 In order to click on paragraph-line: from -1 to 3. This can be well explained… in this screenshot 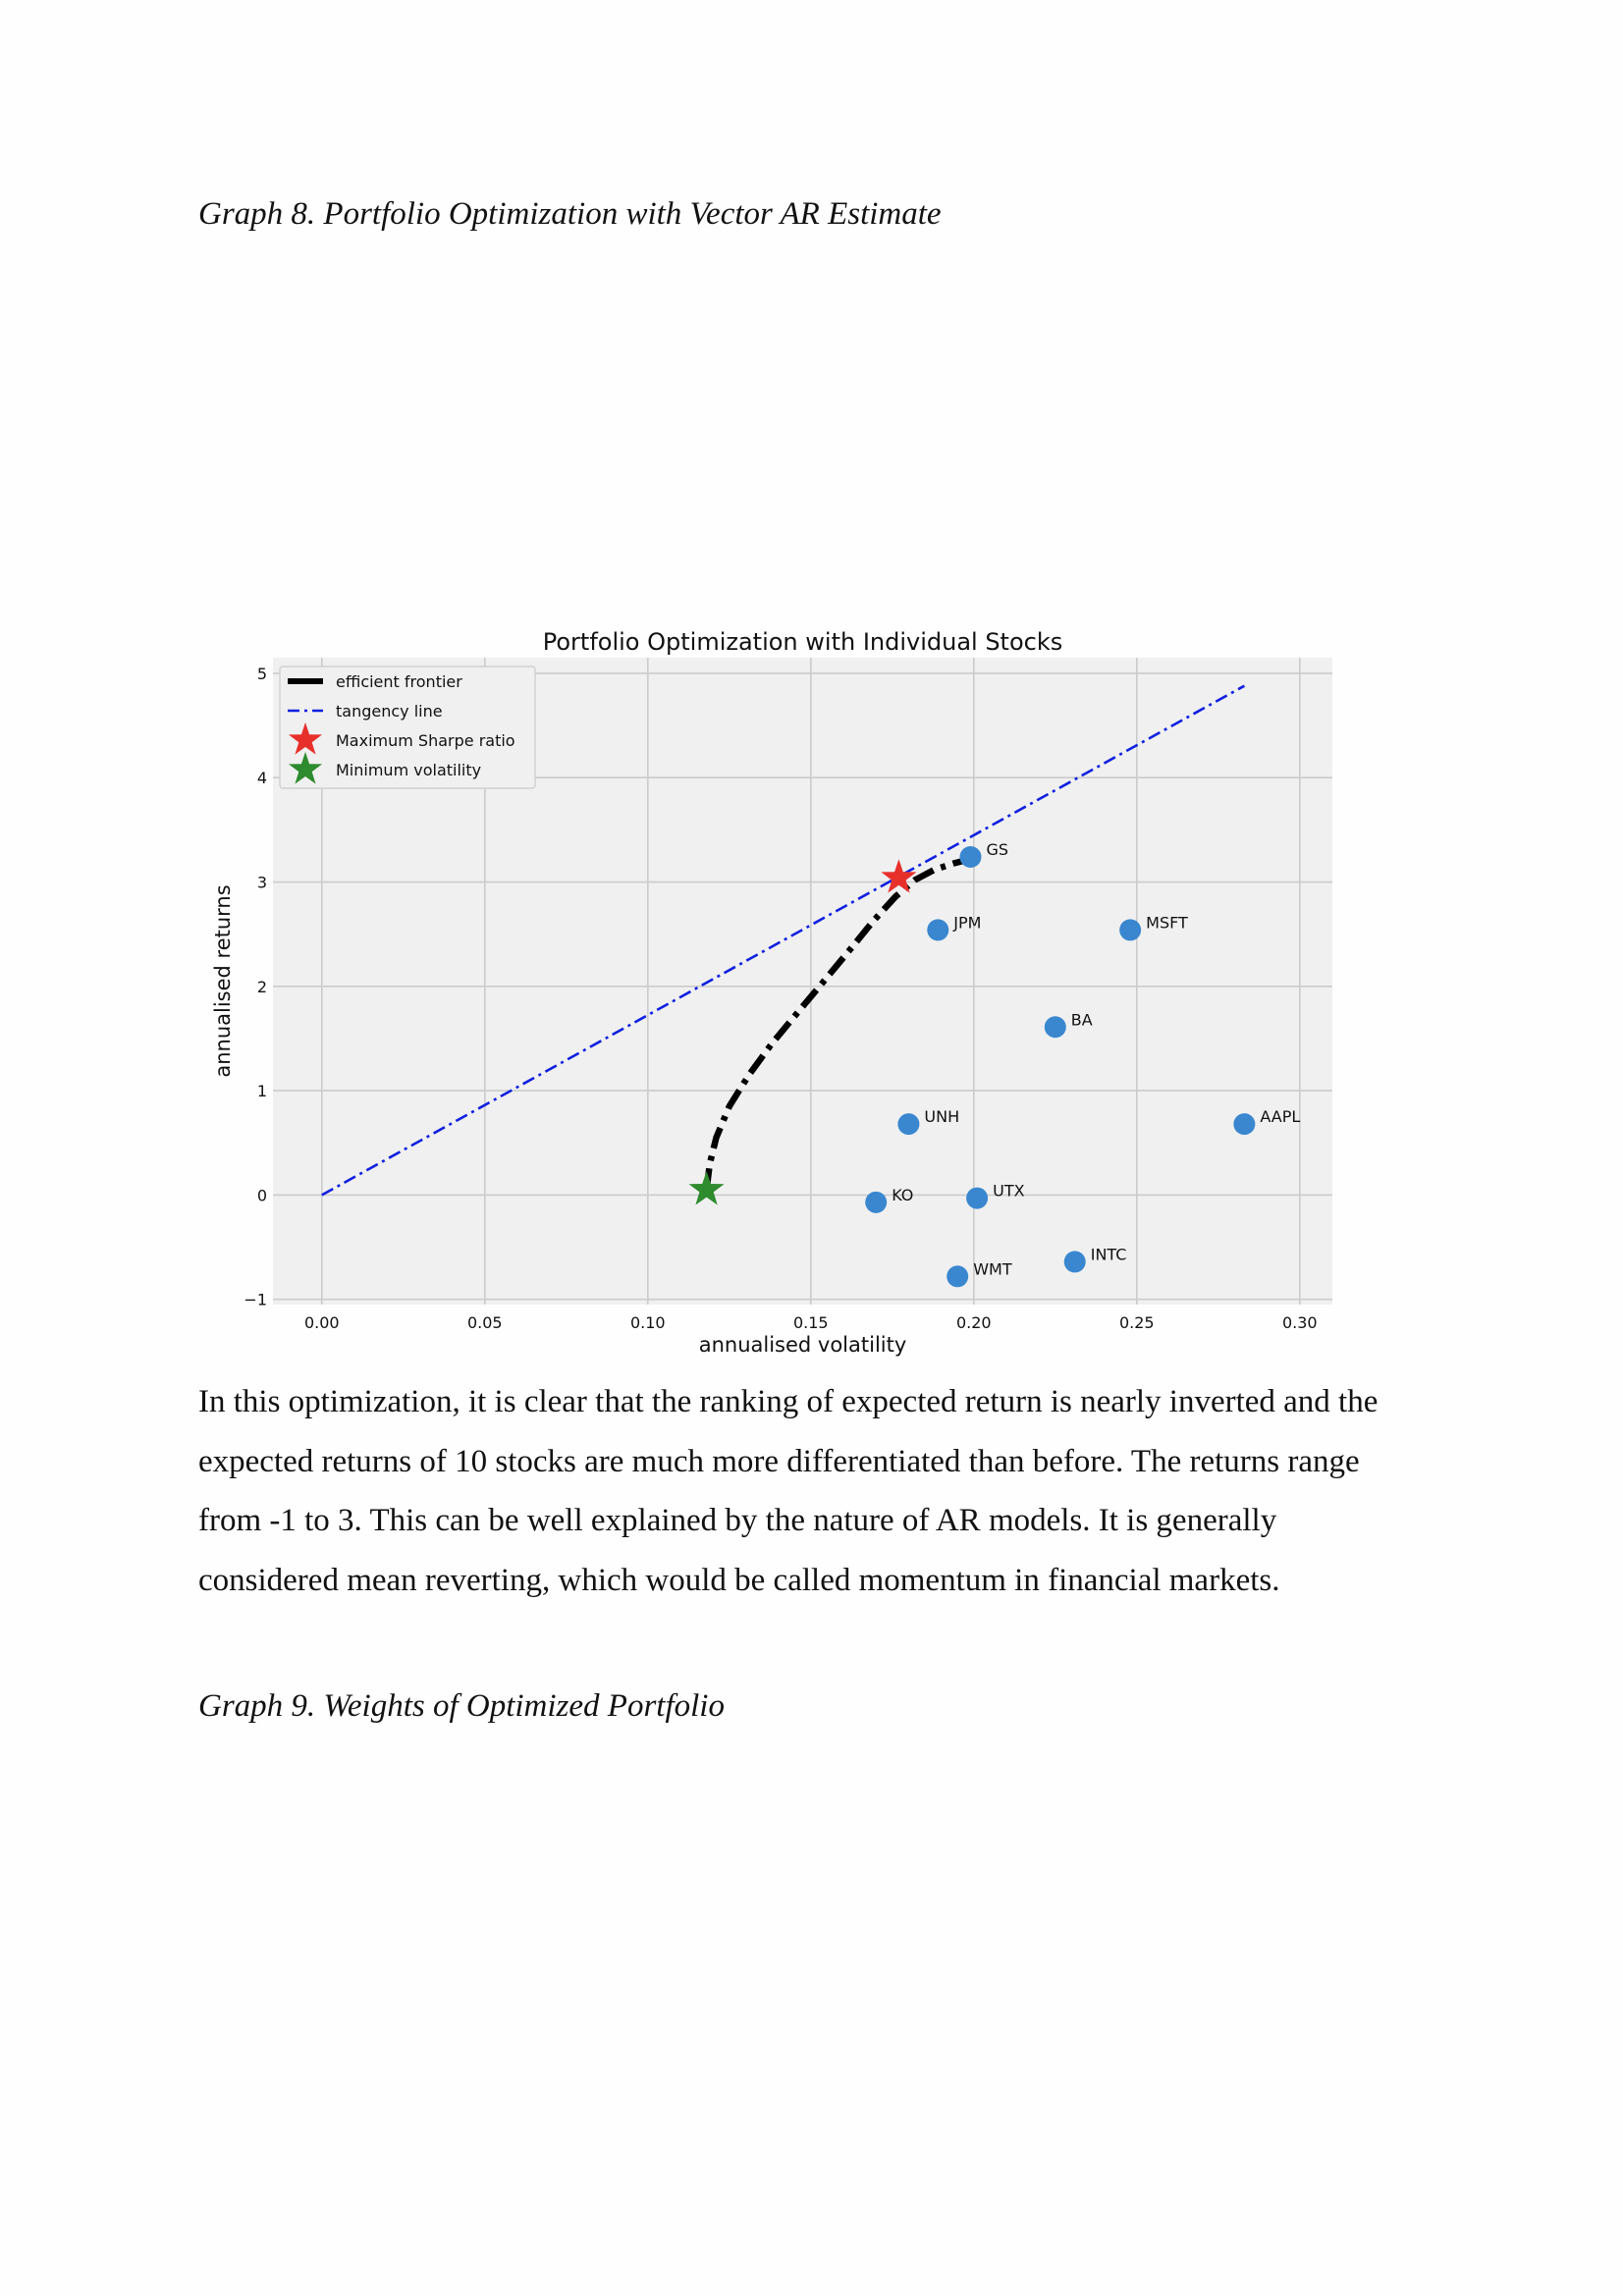, I will do `click(737, 1520)`.